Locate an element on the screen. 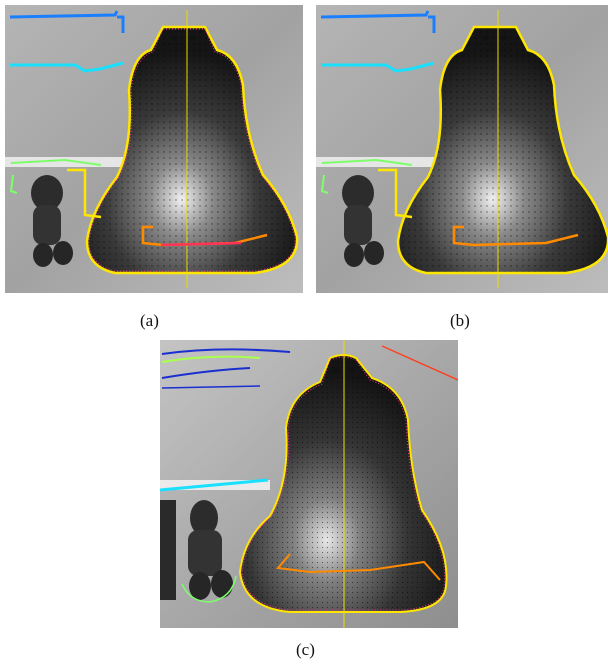  caption-a: (a) is located at coordinates (149, 320).